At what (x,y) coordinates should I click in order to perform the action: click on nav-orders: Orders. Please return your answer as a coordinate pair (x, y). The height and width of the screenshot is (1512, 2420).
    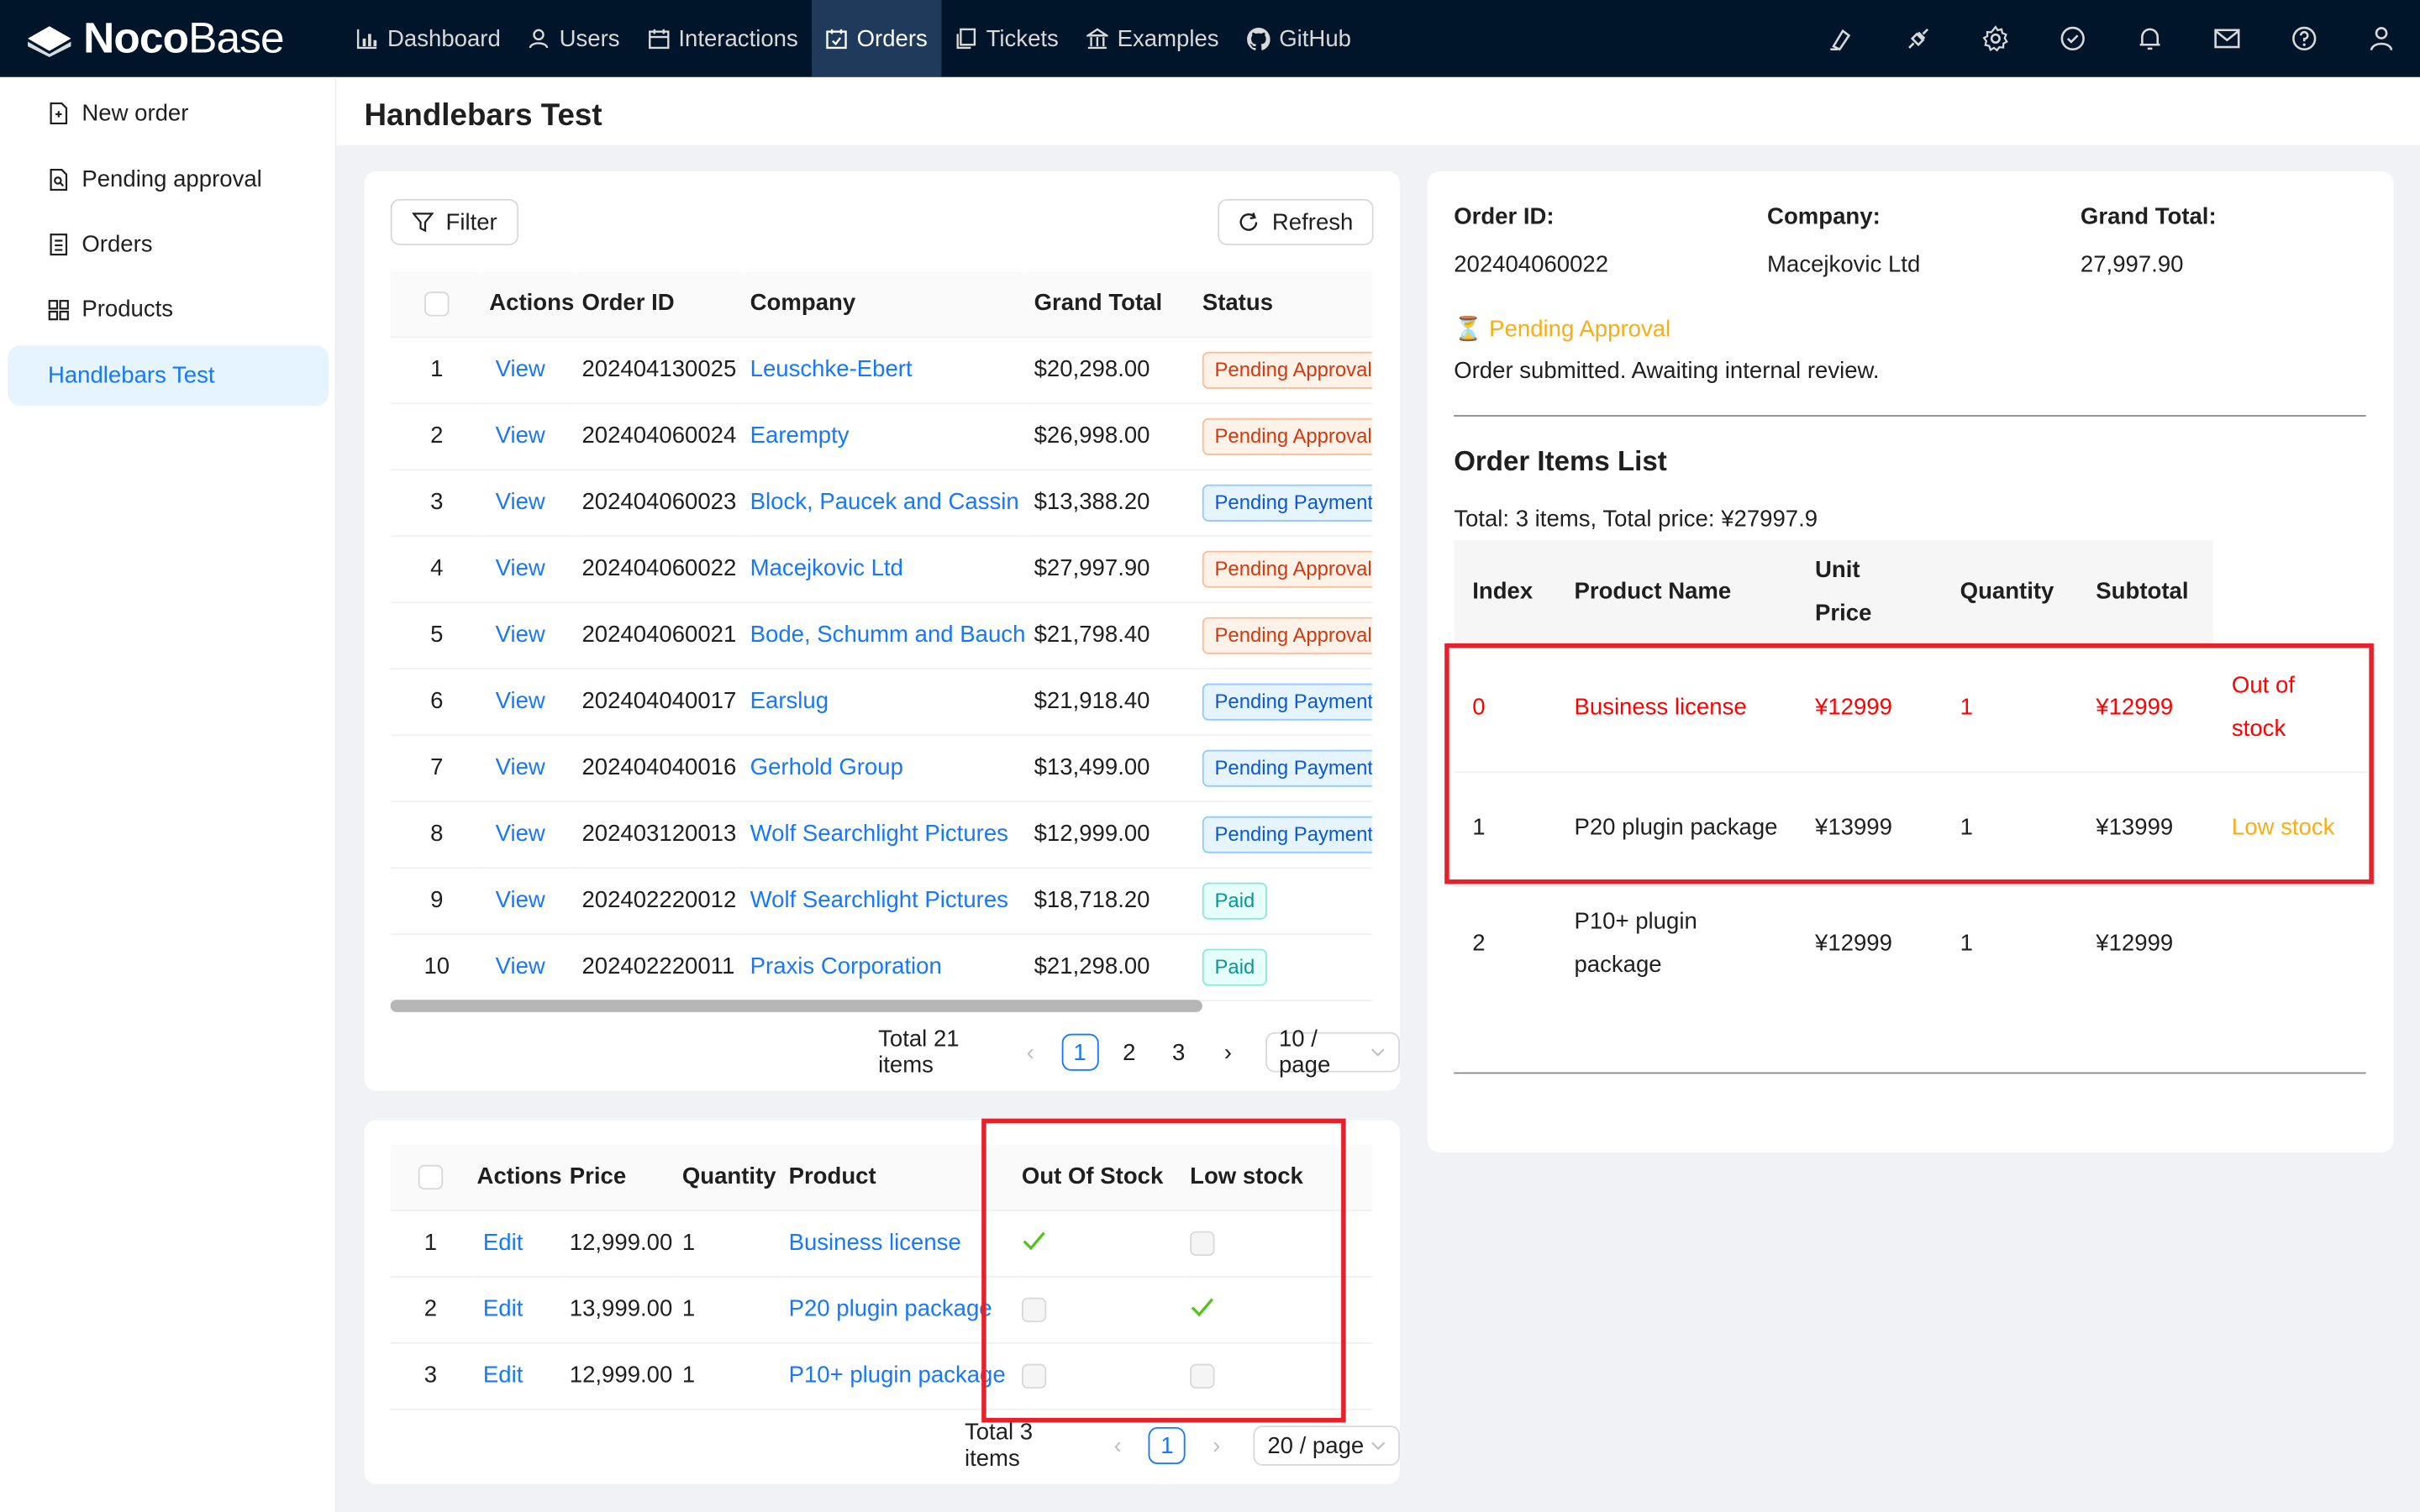
    Looking at the image, I should click on (877, 38).